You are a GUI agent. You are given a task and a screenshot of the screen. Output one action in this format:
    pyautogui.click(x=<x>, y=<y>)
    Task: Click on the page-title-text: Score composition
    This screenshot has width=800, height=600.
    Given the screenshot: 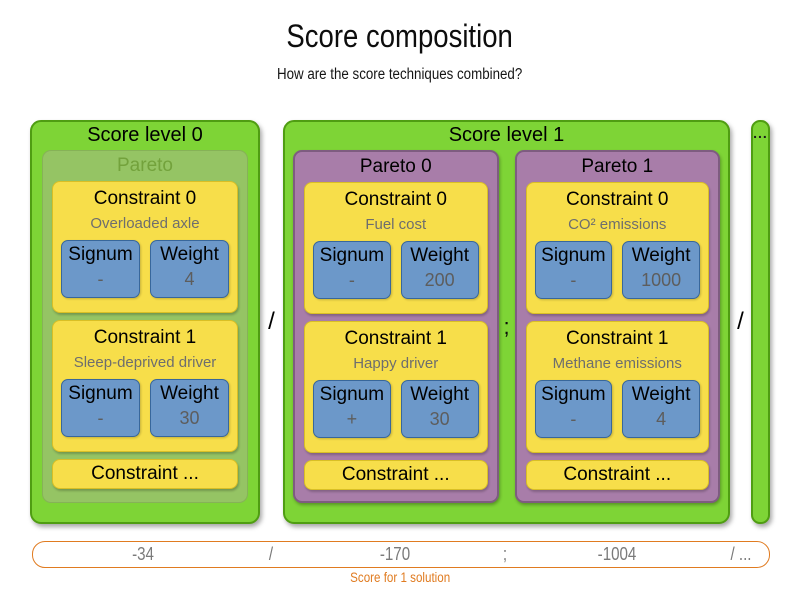 What is the action you would take?
    pyautogui.click(x=400, y=36)
    